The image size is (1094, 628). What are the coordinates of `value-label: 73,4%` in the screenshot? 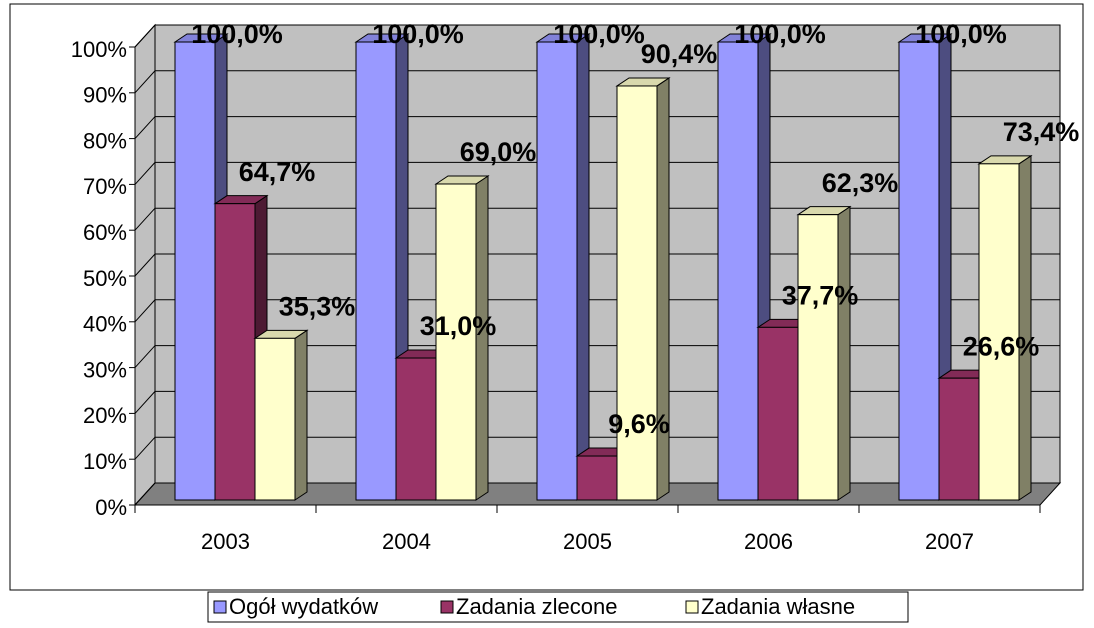 It's located at (1041, 132).